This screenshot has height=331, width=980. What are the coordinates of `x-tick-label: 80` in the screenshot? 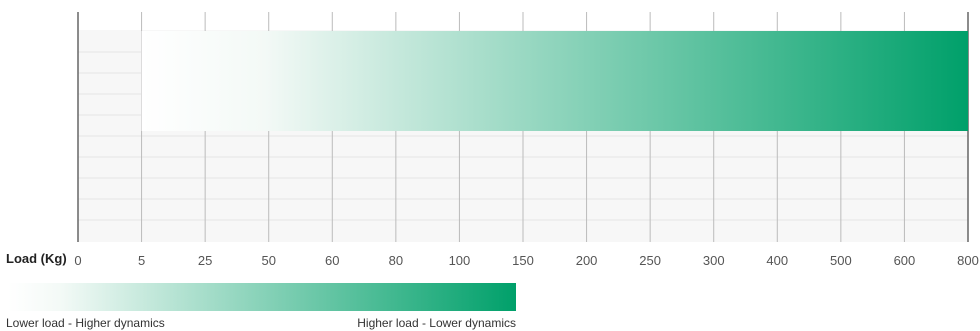 It's located at (396, 260).